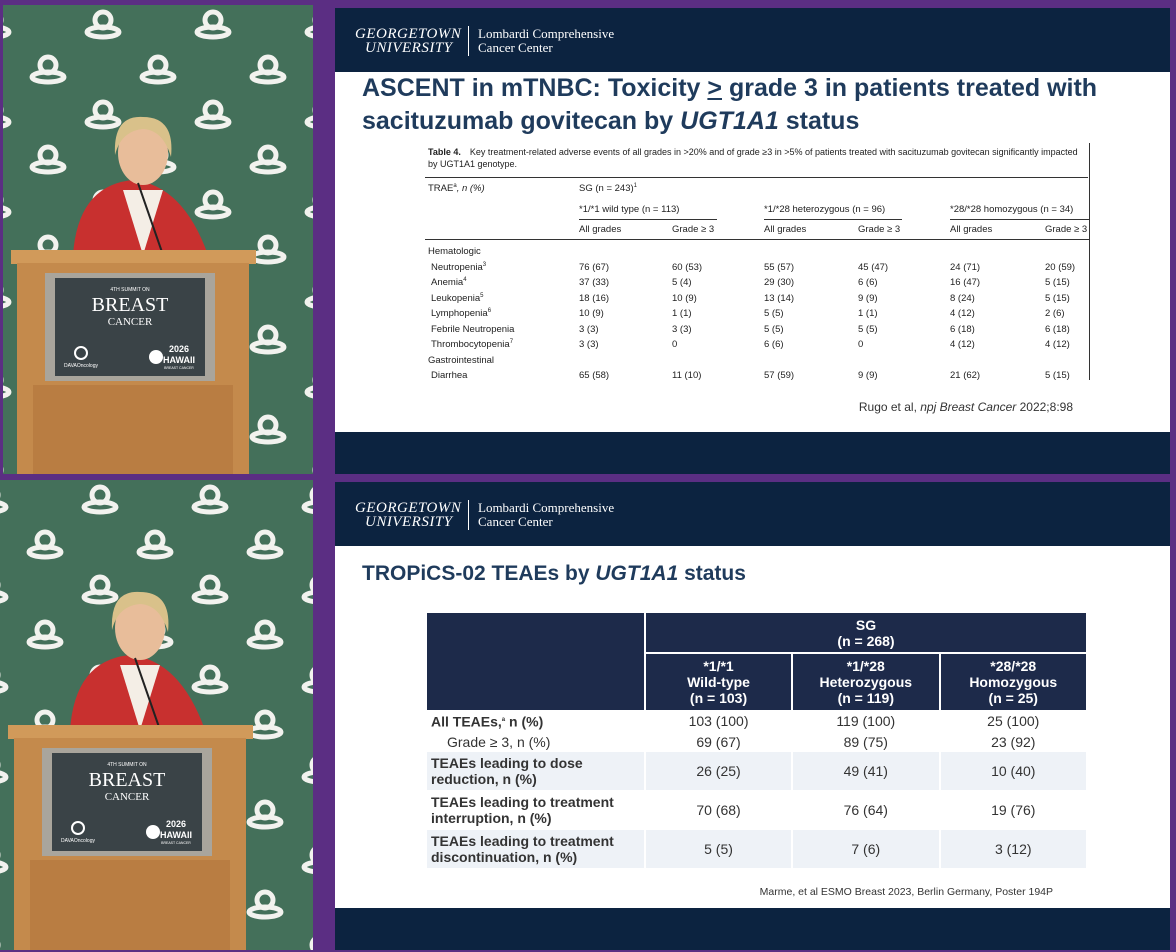 The width and height of the screenshot is (1176, 952). Describe the element at coordinates (444, 152) in the screenshot. I see `caption-label: Table 4.` at that location.